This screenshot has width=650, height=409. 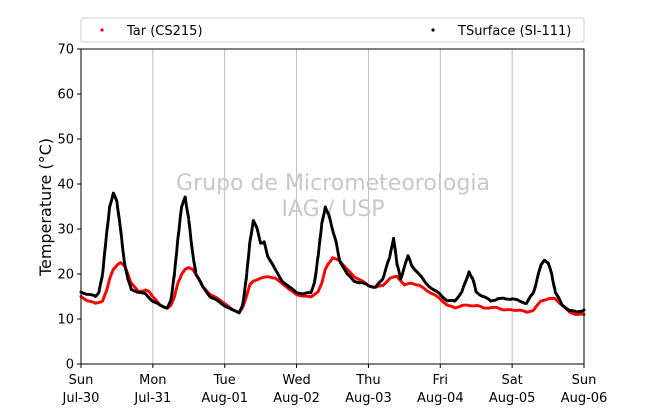 I want to click on legend-label-tsurface: TSurface (SI-111), so click(x=514, y=31).